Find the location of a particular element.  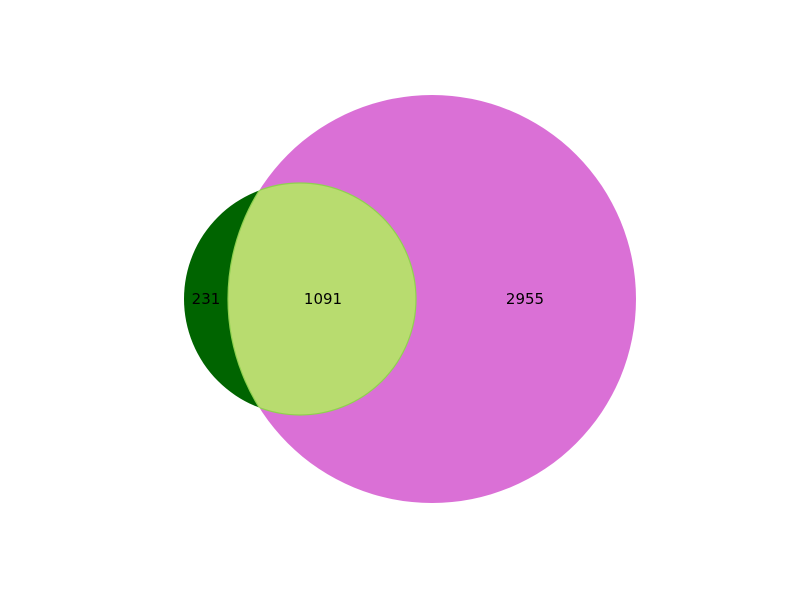

intersection-region is located at coordinates (321, 299).